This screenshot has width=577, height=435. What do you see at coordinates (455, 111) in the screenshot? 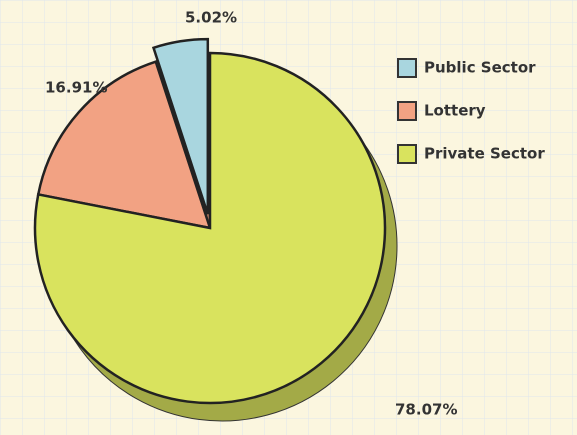
I see `legend-label: Lottery` at bounding box center [455, 111].